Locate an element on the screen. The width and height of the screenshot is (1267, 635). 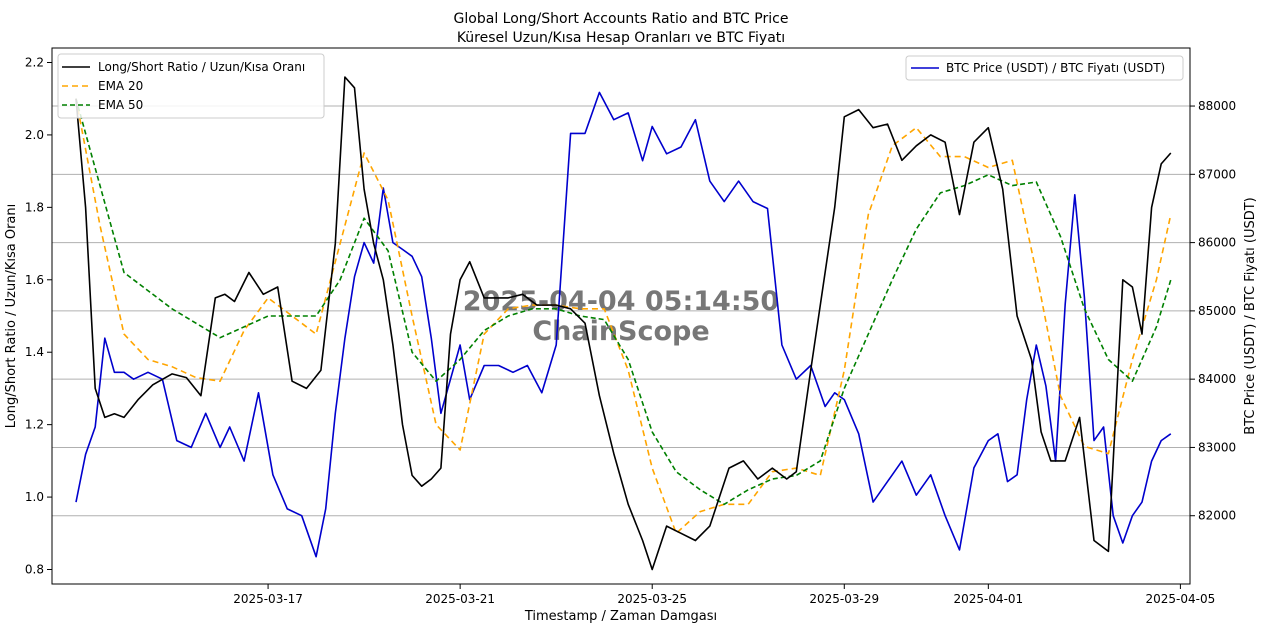
y-right-tick-label: 82000 is located at coordinates (1217, 516).